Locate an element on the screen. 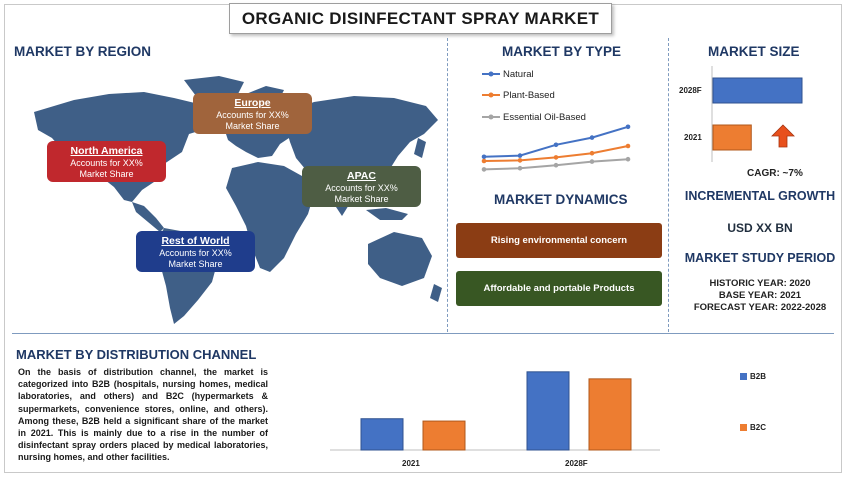 Image resolution: width=846 pixels, height=477 pixels. map-central-america is located at coordinates (148, 217).